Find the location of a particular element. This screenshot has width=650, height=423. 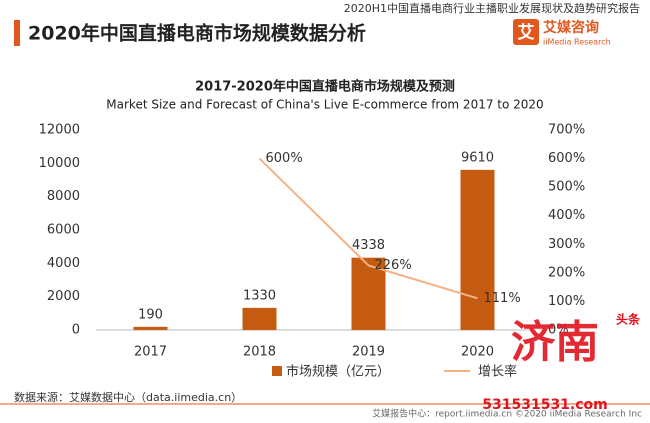

y2-tick-label: 200% is located at coordinates (566, 272).